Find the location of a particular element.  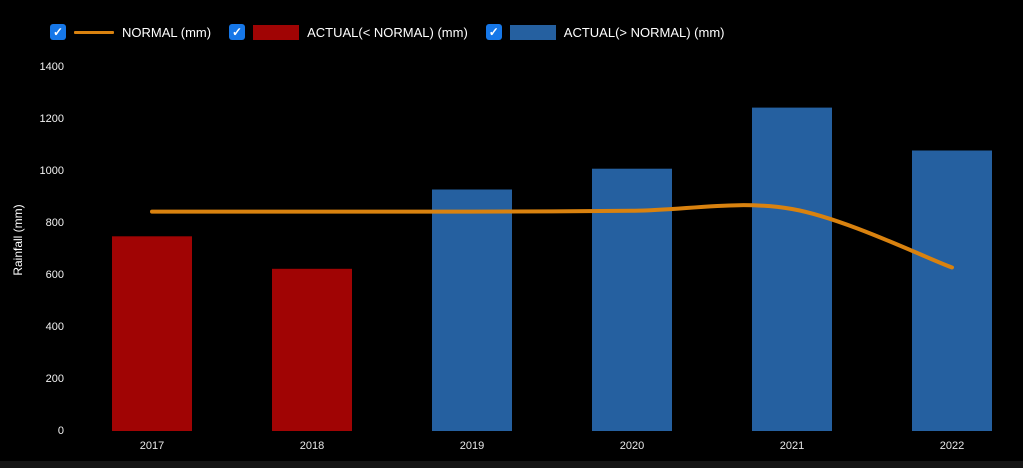

x-tick-label: 2017 is located at coordinates (152, 446).